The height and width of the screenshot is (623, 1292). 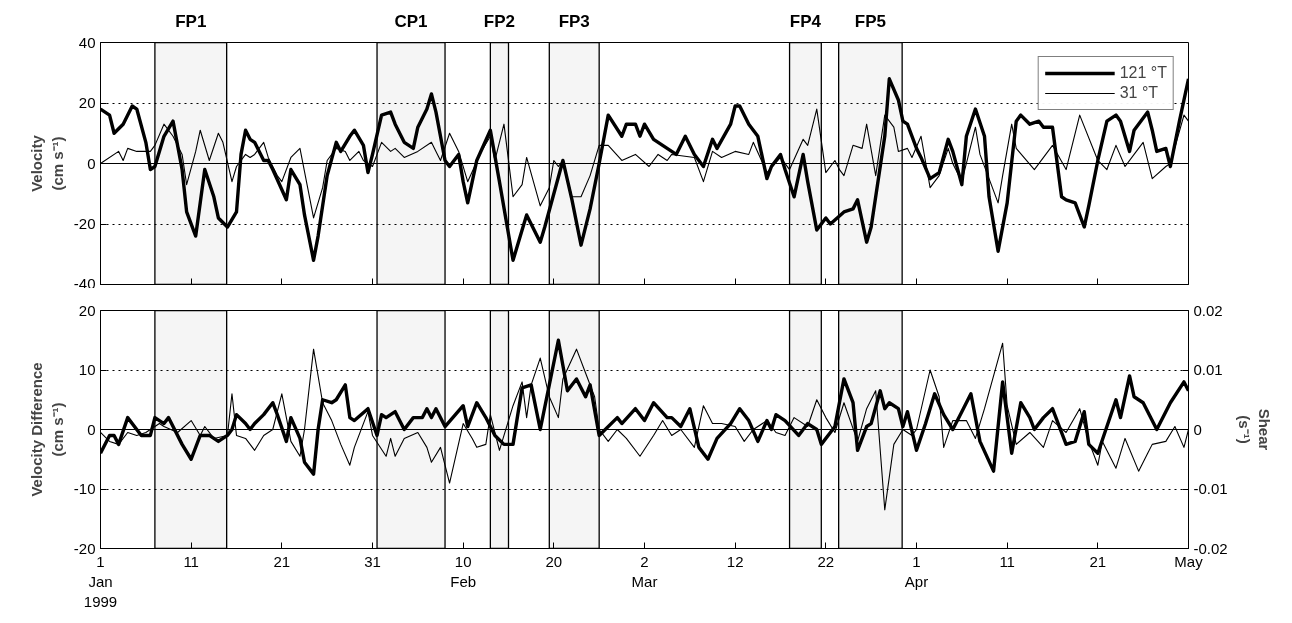 I want to click on band-label: FP3, so click(x=574, y=22).